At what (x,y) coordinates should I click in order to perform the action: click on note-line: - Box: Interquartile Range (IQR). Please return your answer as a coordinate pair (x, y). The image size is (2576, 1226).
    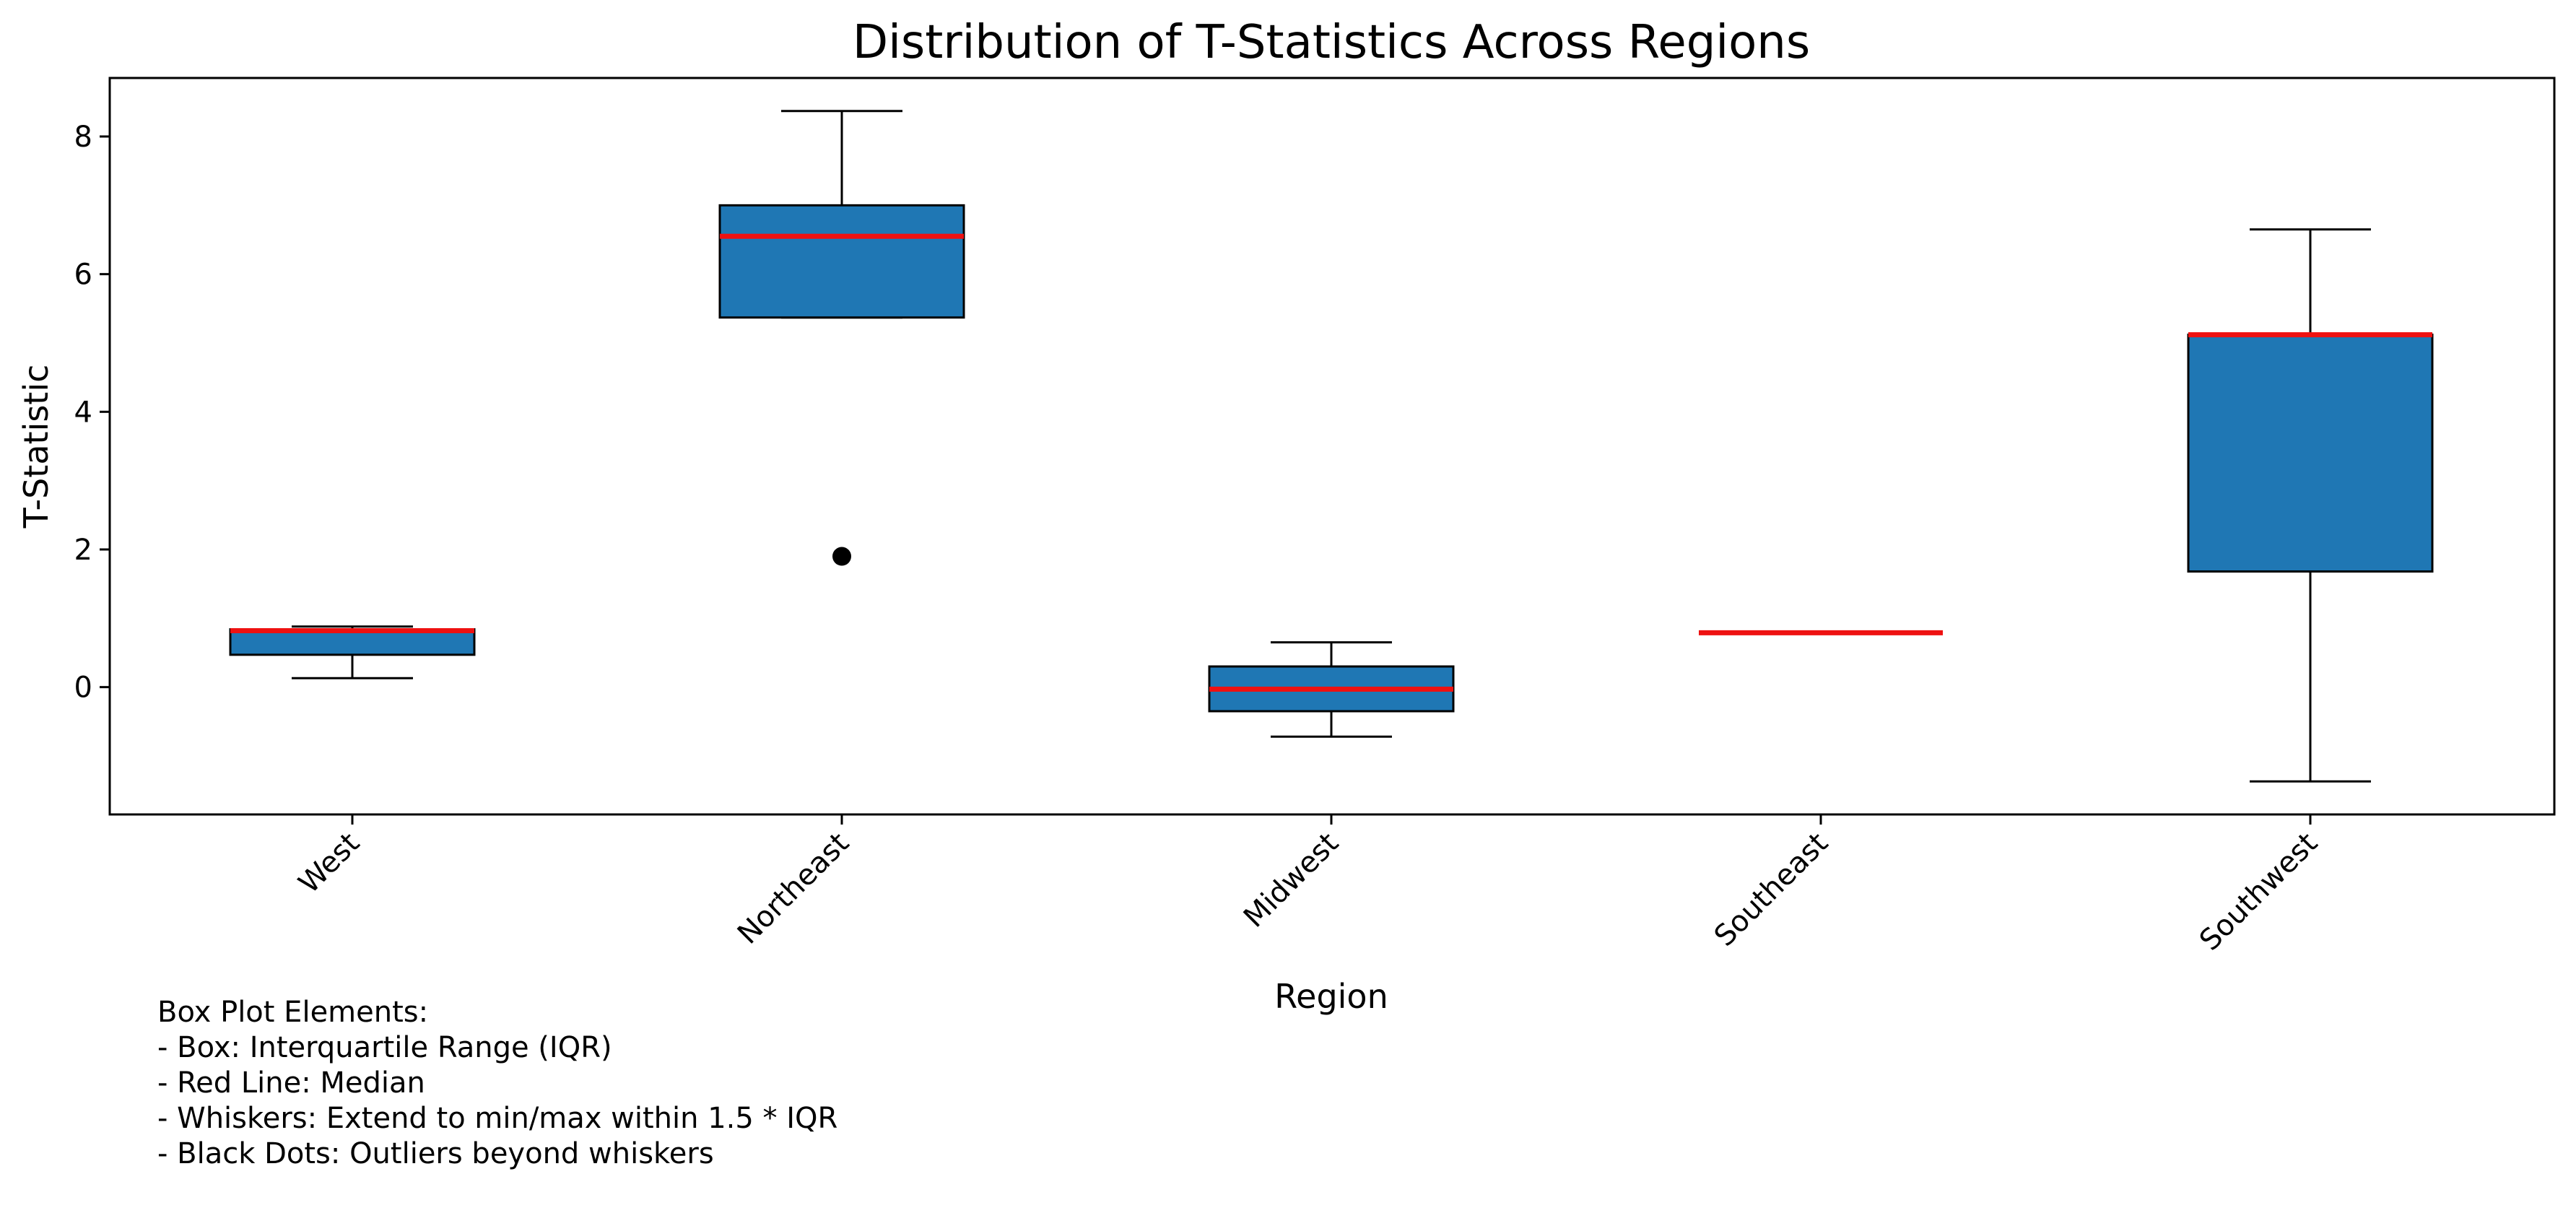
    Looking at the image, I should click on (384, 1047).